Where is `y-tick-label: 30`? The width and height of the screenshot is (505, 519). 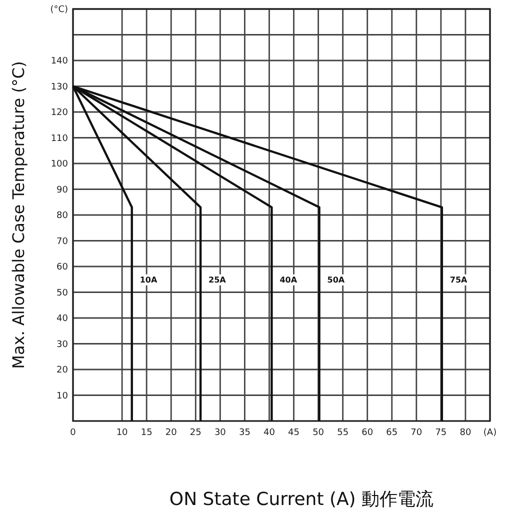
y-tick-label: 30 is located at coordinates (62, 345).